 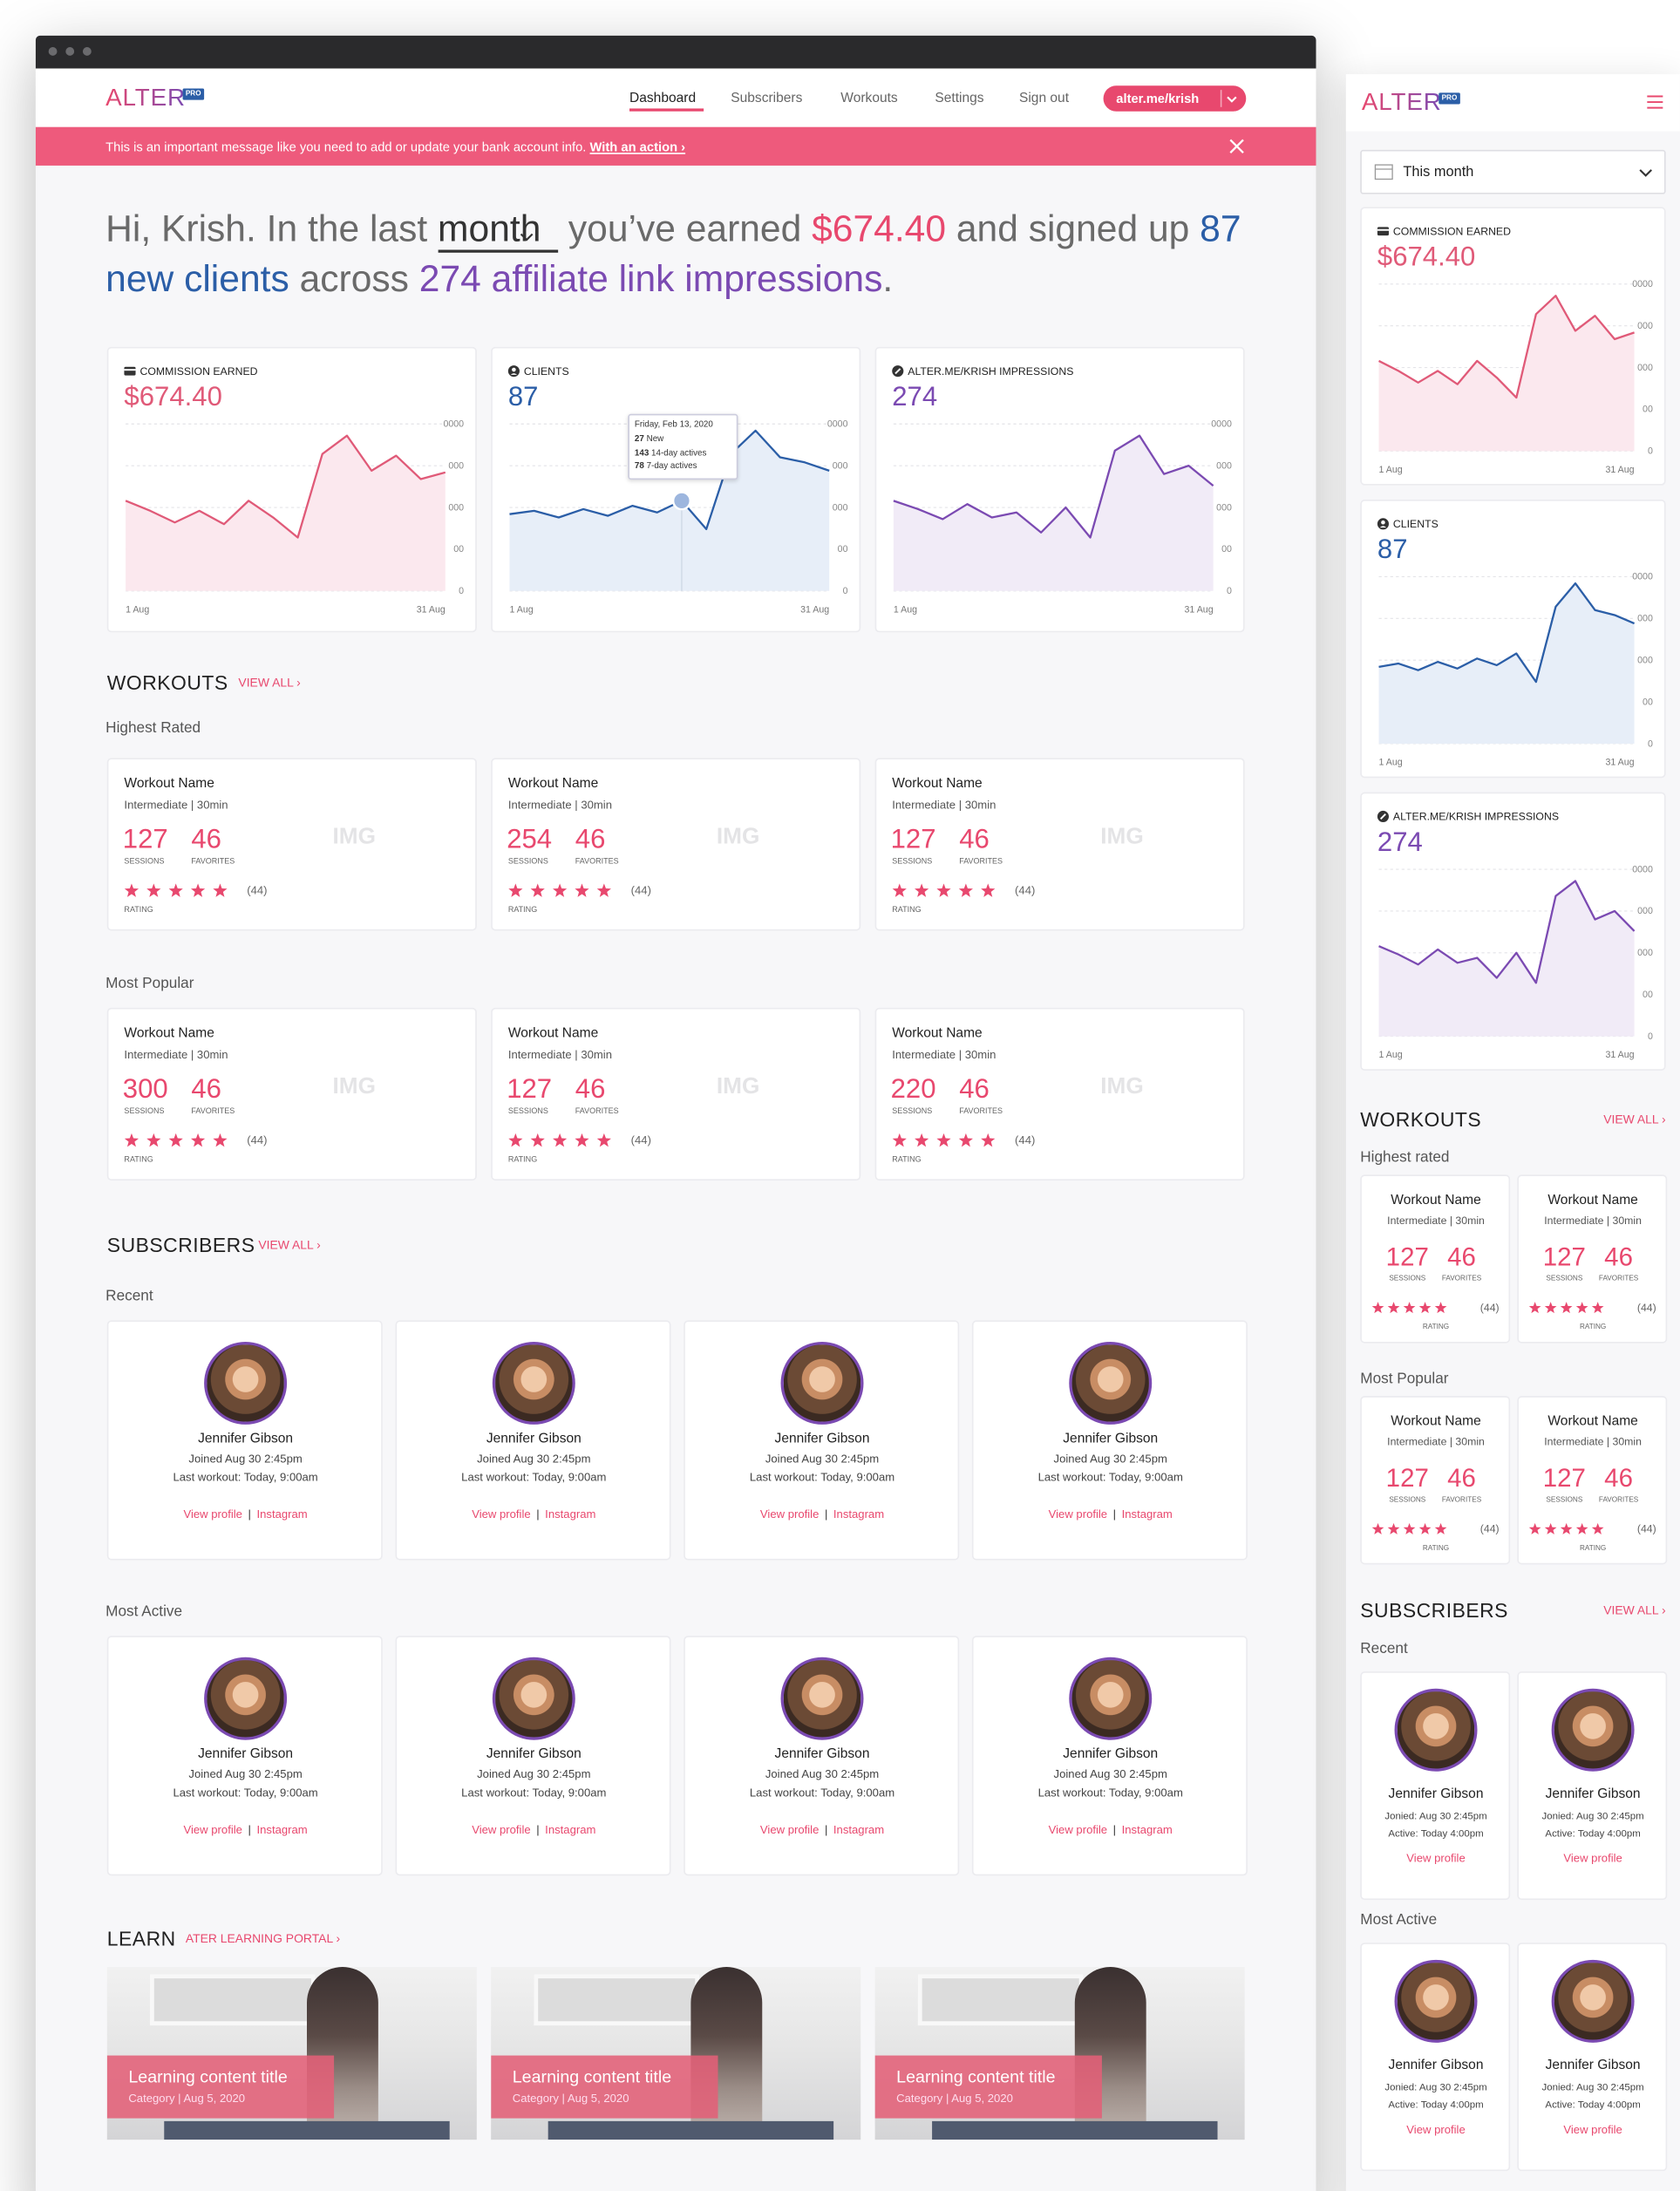 I want to click on nav-link: Dashboard, so click(x=663, y=98).